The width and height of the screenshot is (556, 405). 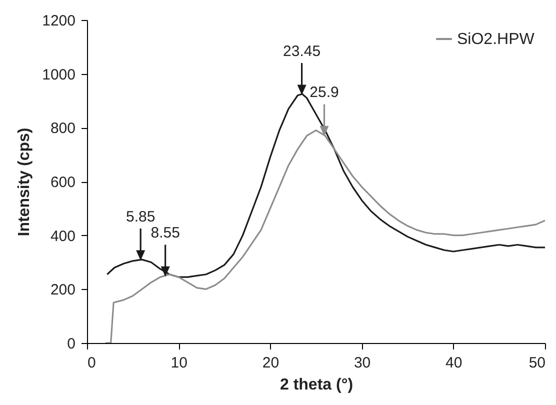 I want to click on annotation: 8.55, so click(x=165, y=233).